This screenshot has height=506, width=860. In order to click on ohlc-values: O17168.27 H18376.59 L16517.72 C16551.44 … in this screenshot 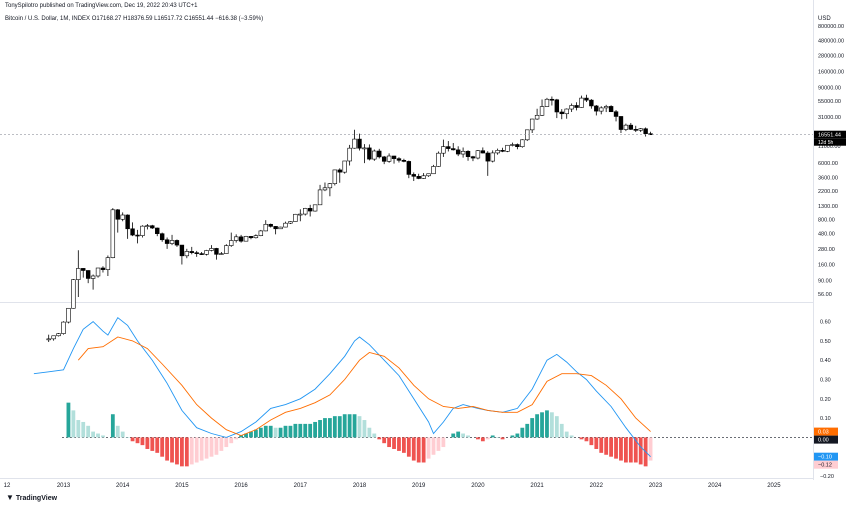, I will do `click(177, 19)`.